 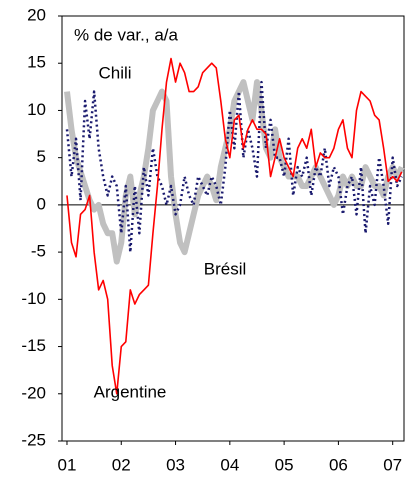 I want to click on chart-title: % de var., a/a, so click(x=126, y=34).